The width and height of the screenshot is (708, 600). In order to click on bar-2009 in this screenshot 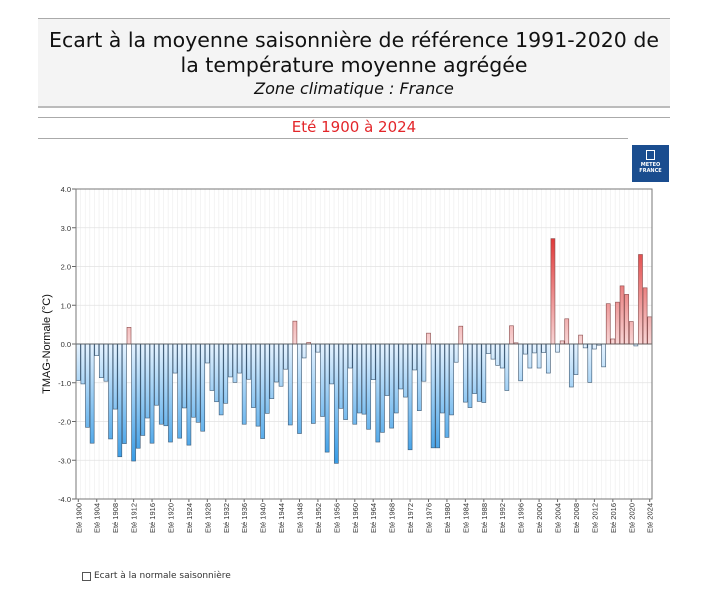, I will do `click(580, 339)`.